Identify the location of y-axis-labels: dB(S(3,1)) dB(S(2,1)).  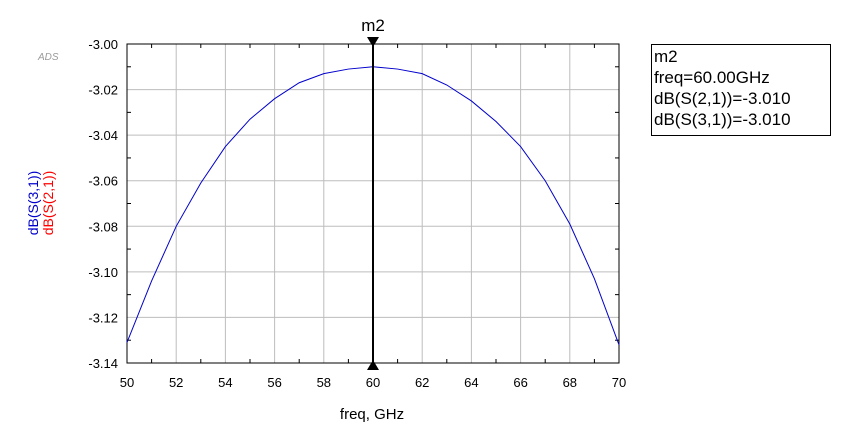
(40, 203).